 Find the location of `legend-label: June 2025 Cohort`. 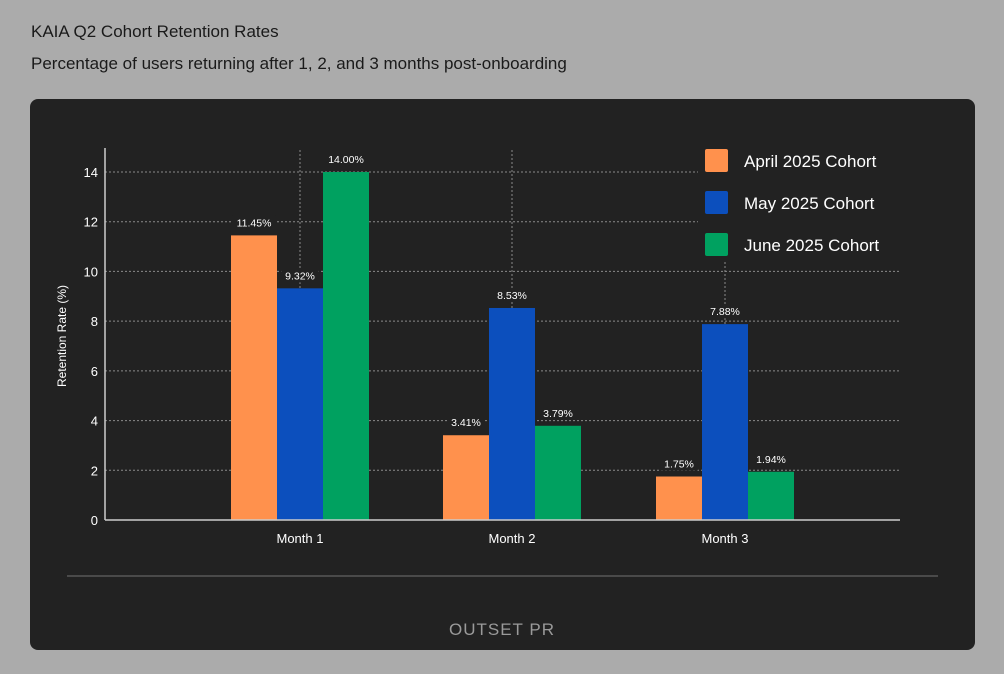

legend-label: June 2025 Cohort is located at coordinates (811, 245).